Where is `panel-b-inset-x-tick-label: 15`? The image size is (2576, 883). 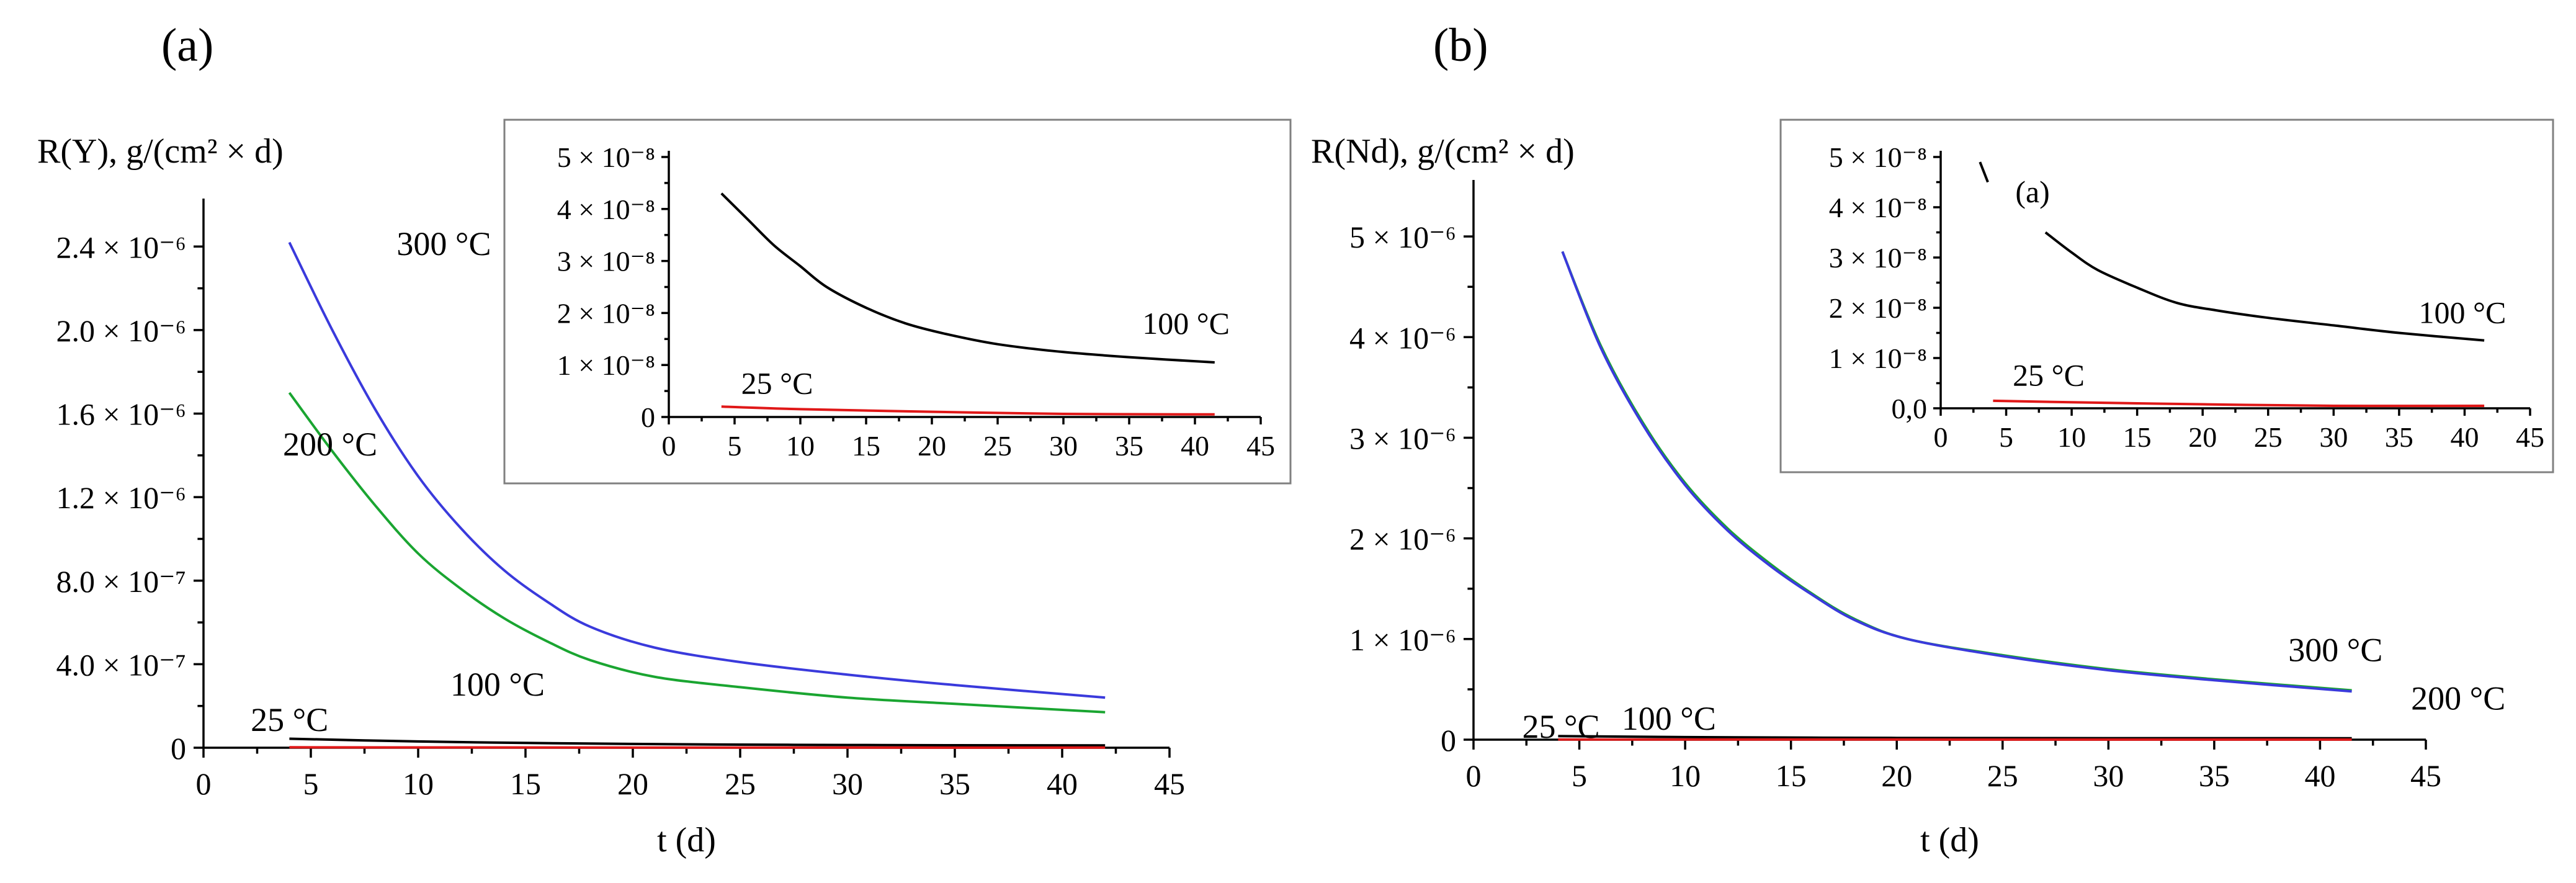 panel-b-inset-x-tick-label: 15 is located at coordinates (2137, 437).